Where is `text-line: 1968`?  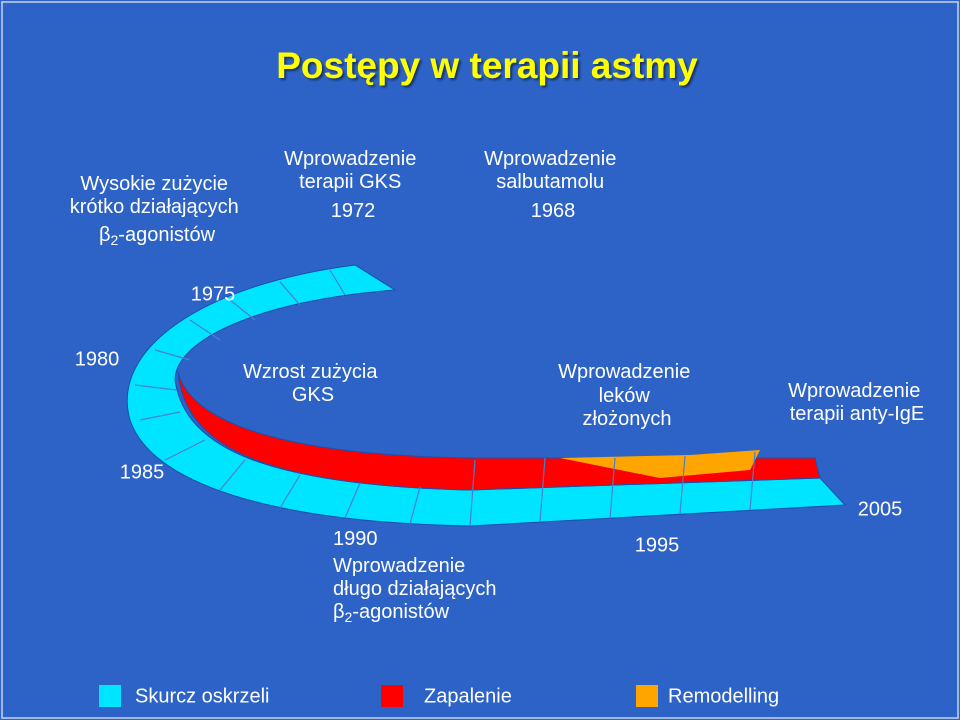 text-line: 1968 is located at coordinates (553, 211).